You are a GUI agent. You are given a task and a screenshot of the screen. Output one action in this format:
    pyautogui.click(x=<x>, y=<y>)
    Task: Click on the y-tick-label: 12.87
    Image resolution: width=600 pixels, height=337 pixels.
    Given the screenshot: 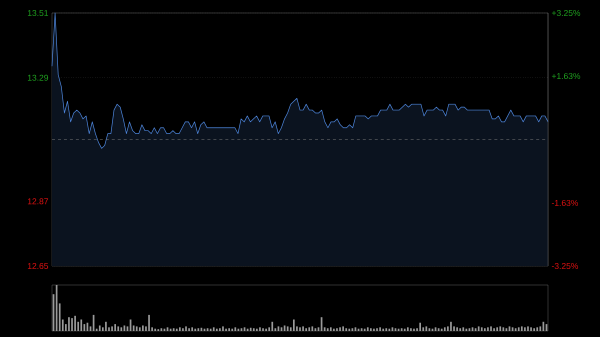 What is the action you would take?
    pyautogui.click(x=38, y=201)
    